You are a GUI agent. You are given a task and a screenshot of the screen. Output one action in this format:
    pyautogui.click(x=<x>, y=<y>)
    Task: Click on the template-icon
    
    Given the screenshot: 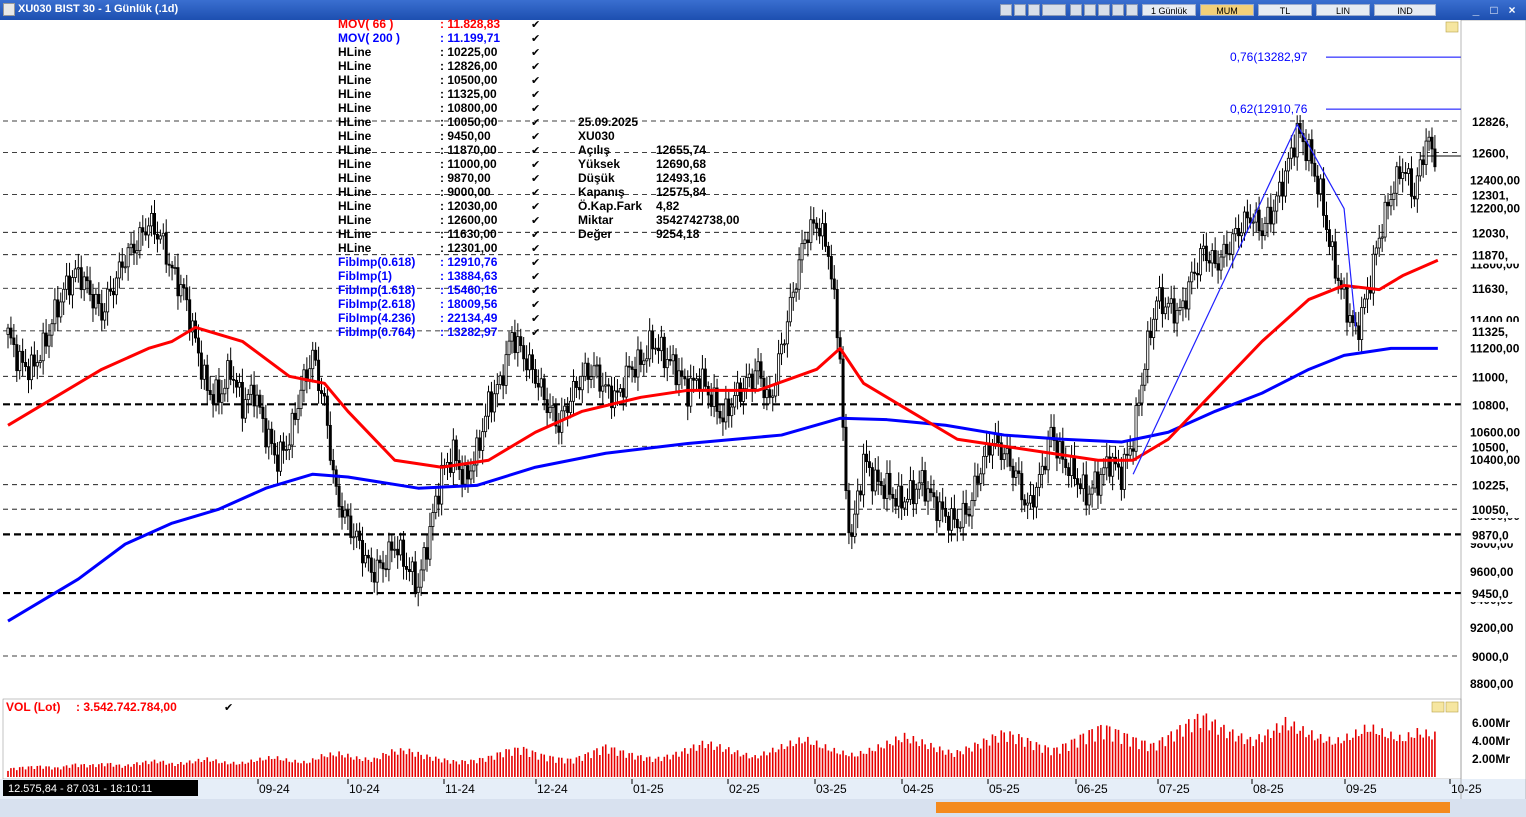 What is the action you would take?
    pyautogui.click(x=1054, y=10)
    